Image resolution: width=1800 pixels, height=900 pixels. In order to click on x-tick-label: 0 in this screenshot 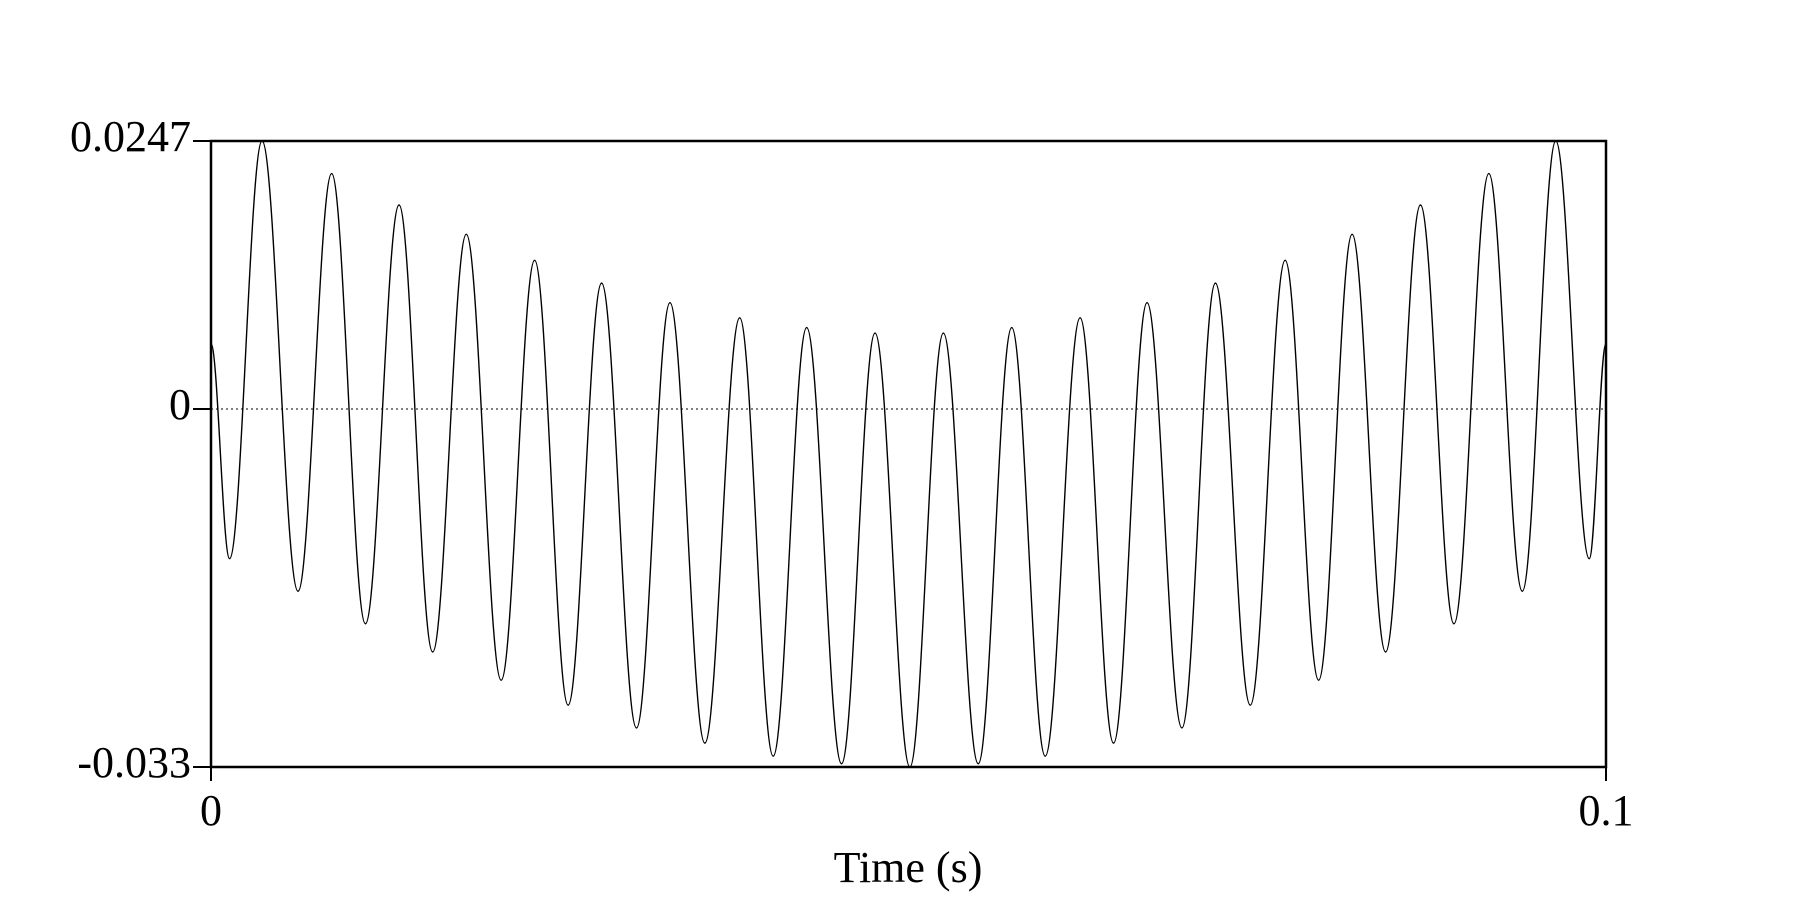, I will do `click(211, 810)`.